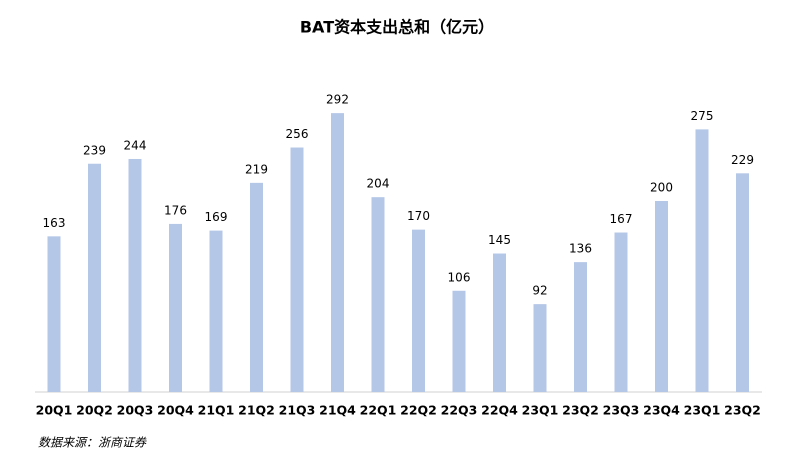 This screenshot has width=795, height=469. Describe the element at coordinates (418, 216) in the screenshot. I see `value-label: 170` at that location.